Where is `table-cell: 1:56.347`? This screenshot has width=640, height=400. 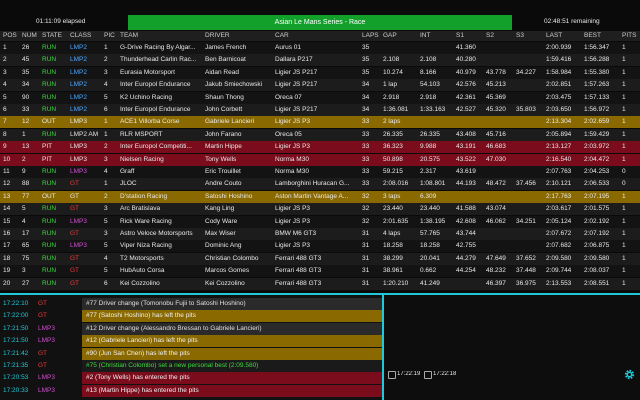 table-cell: 1:56.347 is located at coordinates (597, 47).